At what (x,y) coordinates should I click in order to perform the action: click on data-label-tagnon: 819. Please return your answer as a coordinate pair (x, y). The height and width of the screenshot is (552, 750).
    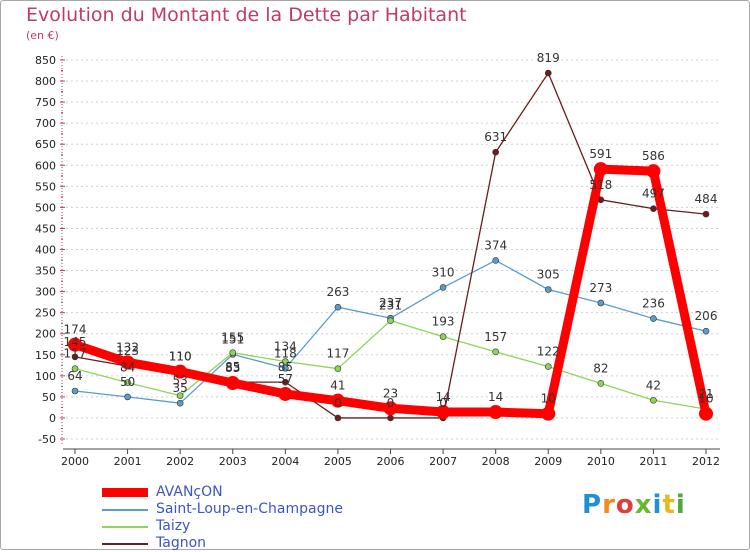
    Looking at the image, I should click on (548, 58).